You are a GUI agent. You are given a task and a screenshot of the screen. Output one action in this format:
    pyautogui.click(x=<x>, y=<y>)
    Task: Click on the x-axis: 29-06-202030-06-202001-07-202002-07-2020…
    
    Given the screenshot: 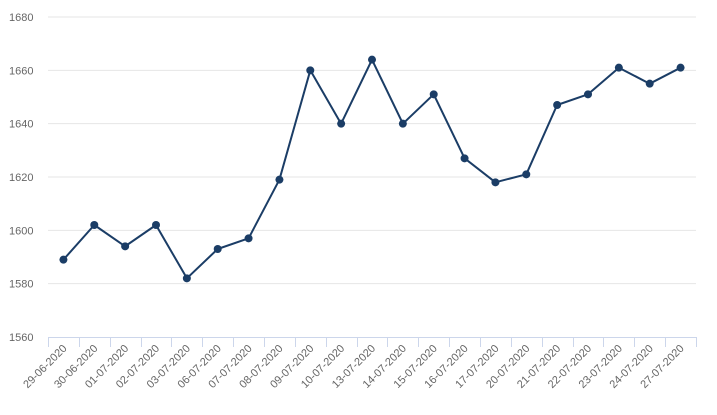 What is the action you would take?
    pyautogui.click(x=359, y=364)
    